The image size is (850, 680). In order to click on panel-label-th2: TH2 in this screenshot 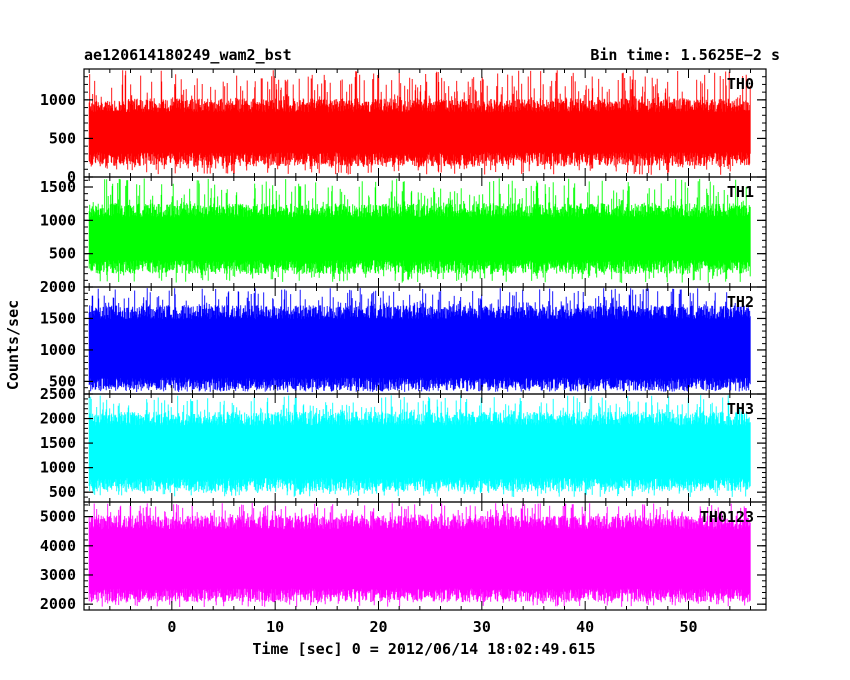, I will do `click(740, 302)`.